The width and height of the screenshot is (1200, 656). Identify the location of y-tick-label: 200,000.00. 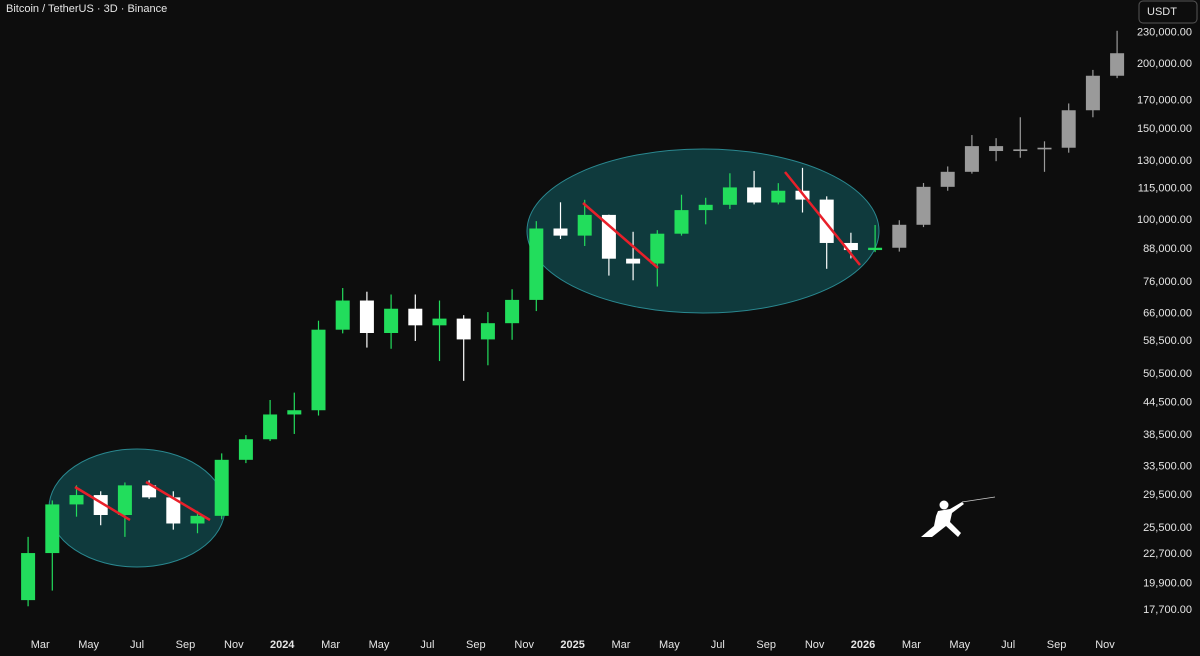
(1164, 64).